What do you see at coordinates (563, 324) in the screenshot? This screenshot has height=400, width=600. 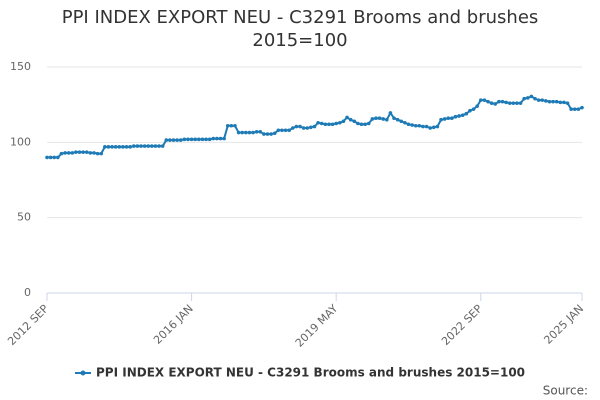 I see `x-tick-label: 2025 JAN` at bounding box center [563, 324].